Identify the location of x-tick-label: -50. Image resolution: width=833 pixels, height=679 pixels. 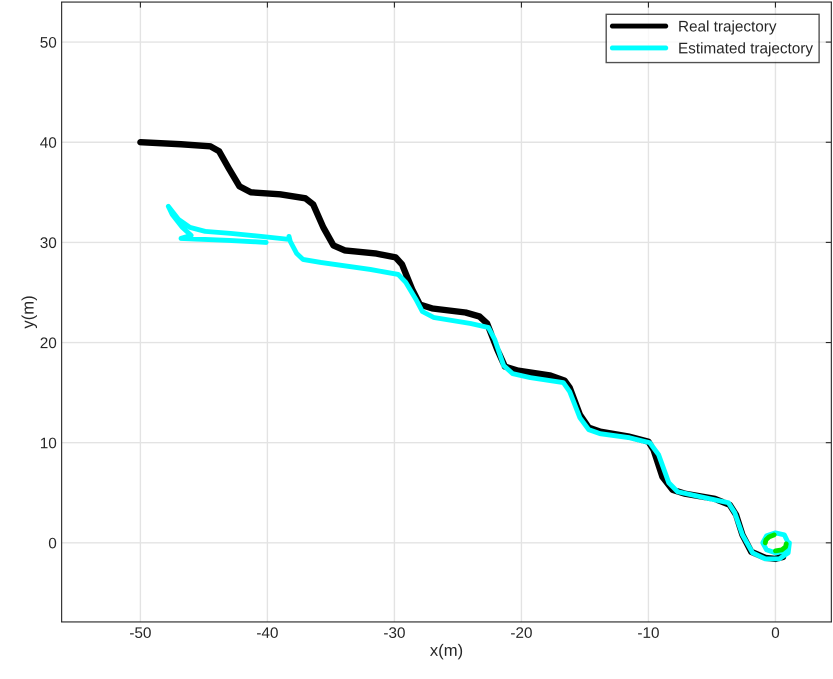
(140, 632).